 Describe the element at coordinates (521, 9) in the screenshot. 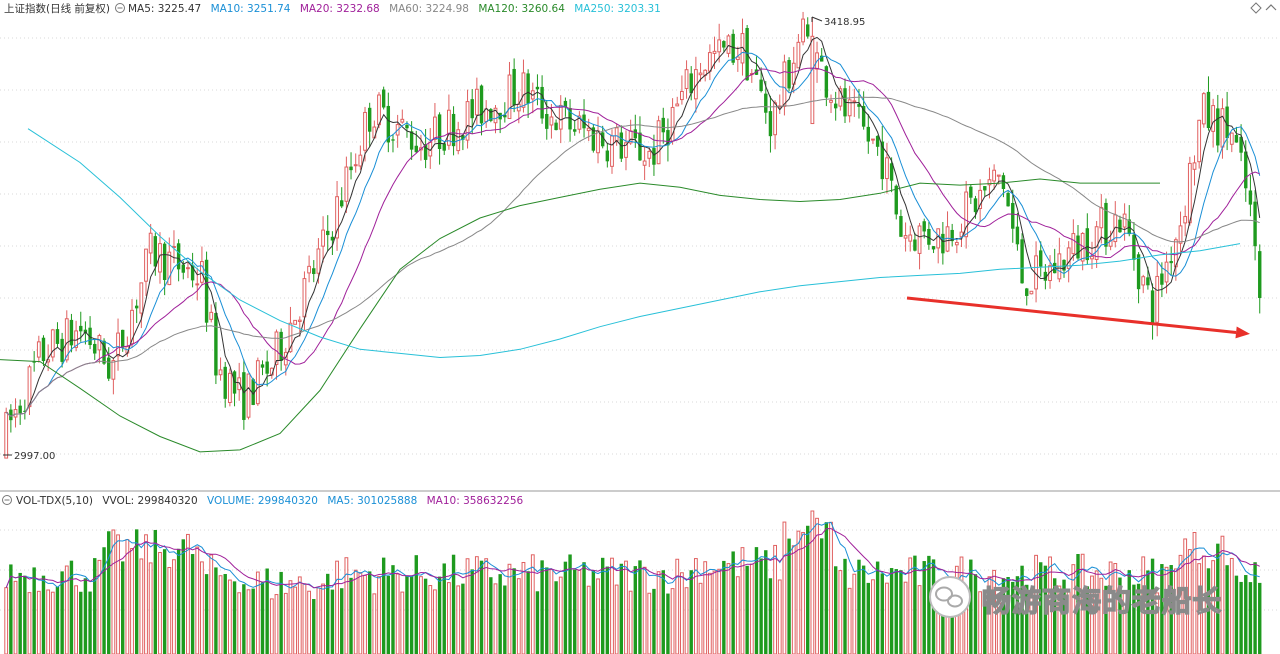

I see `ma120-readout: MA120: 3260.64` at that location.